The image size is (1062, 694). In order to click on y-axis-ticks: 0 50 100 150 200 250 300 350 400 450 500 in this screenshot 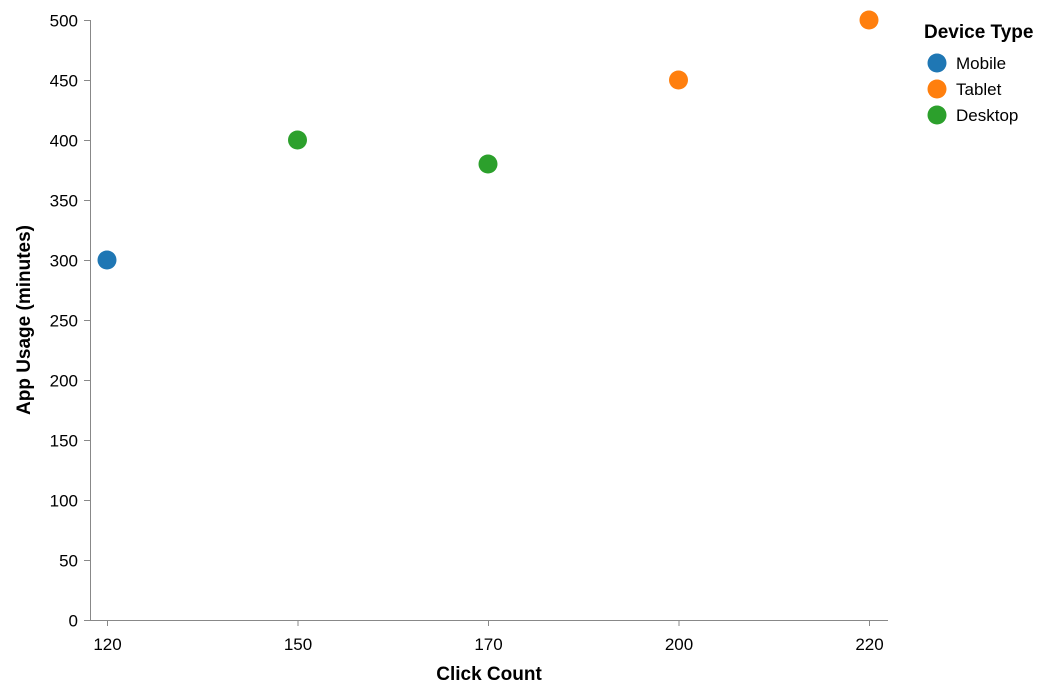, I will do `click(70, 321)`.